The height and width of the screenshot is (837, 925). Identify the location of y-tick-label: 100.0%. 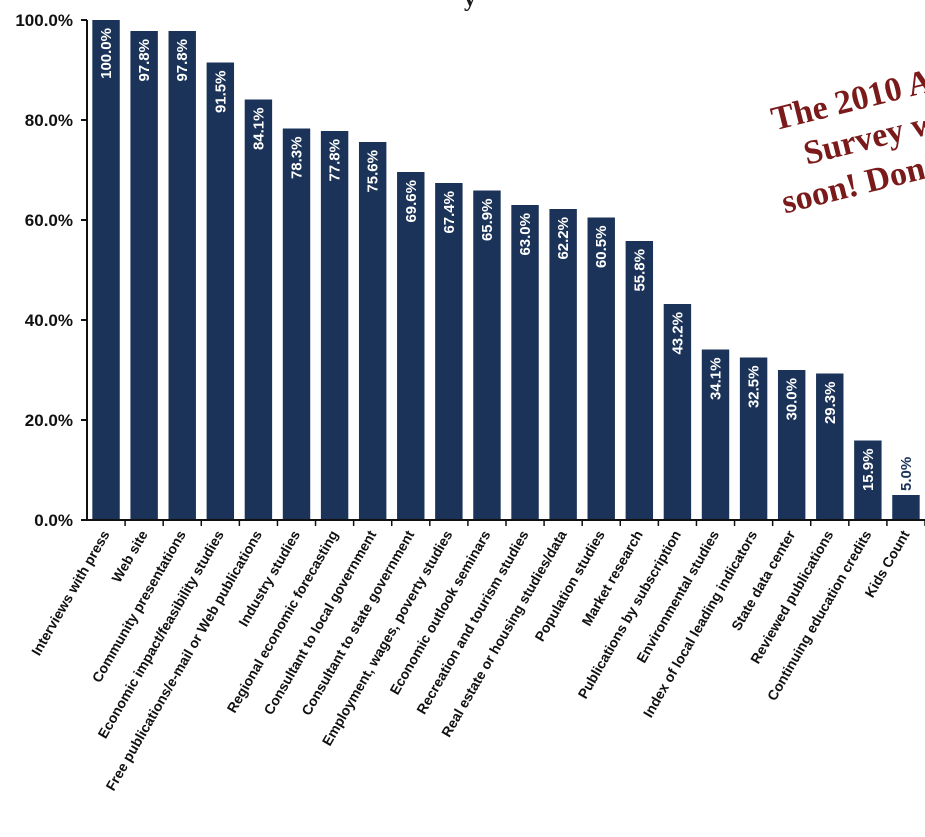
(44, 20).